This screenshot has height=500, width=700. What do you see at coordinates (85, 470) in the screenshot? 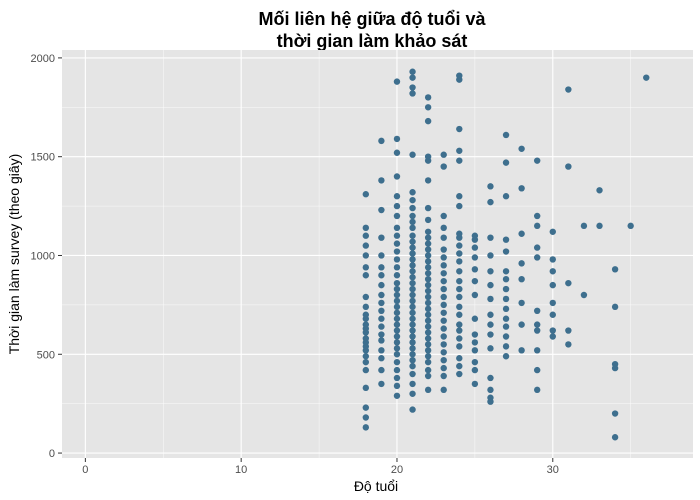
I see `x-tick-label: 0` at bounding box center [85, 470].